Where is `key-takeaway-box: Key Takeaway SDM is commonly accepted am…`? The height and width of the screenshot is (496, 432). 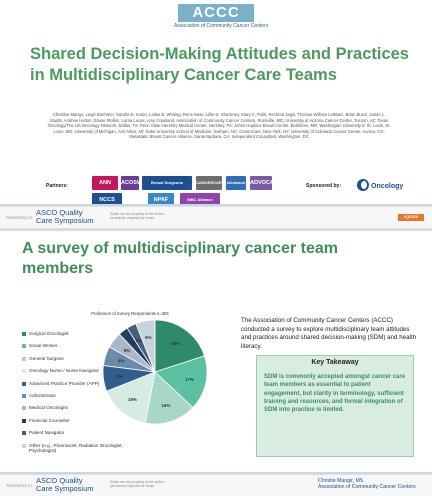
key-takeaway-box: Key Takeaway SDM is commonly accepted am… is located at coordinates (335, 406).